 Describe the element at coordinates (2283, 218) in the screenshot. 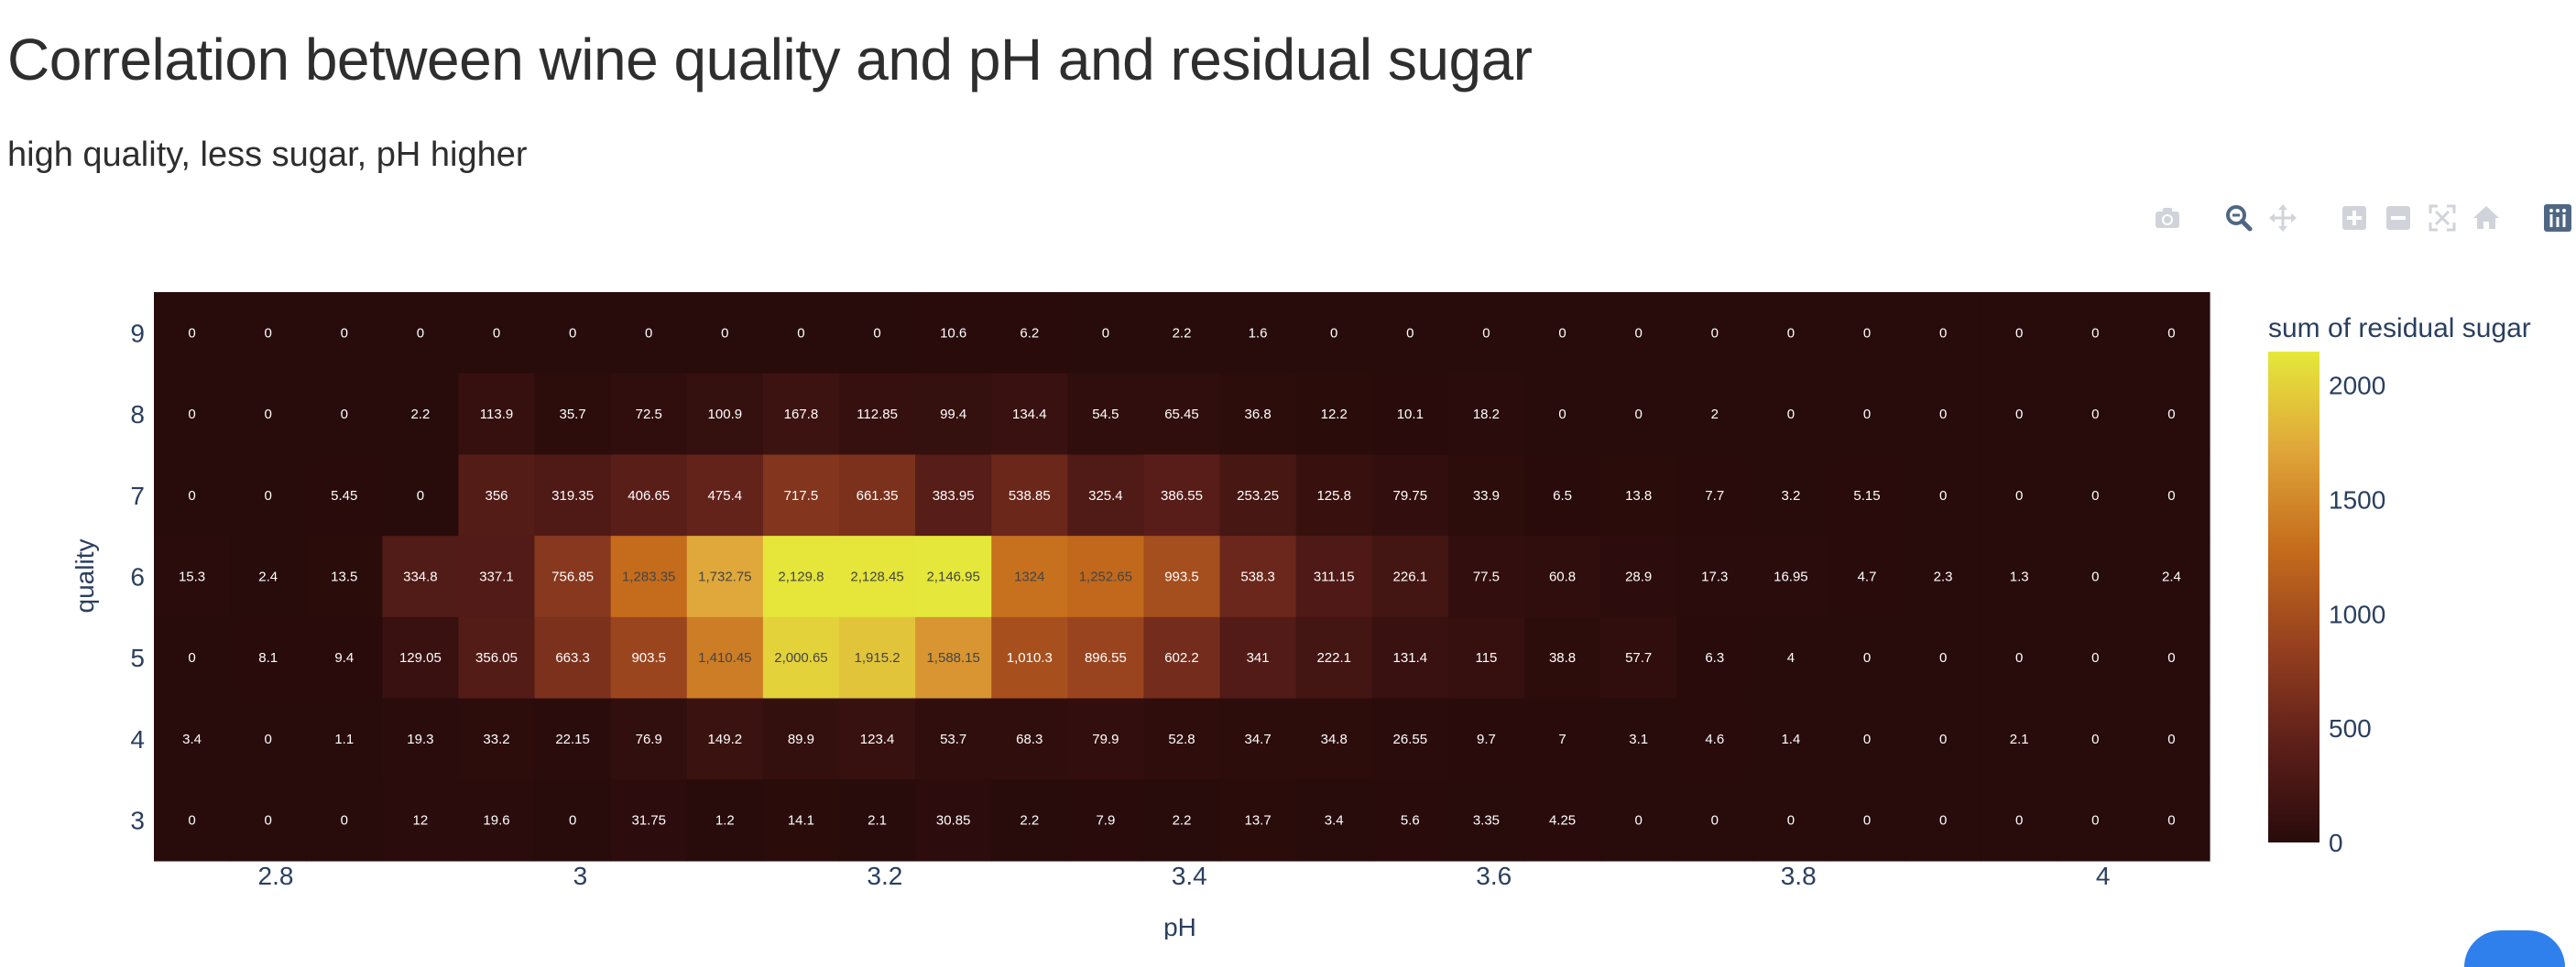

I see `pan-icon` at that location.